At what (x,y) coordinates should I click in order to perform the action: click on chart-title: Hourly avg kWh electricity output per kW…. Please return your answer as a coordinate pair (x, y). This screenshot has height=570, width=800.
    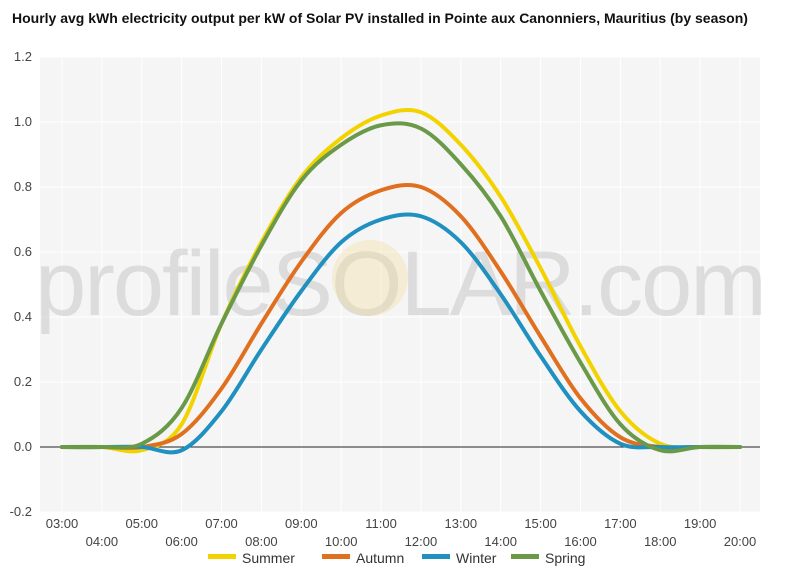
    Looking at the image, I should click on (380, 18).